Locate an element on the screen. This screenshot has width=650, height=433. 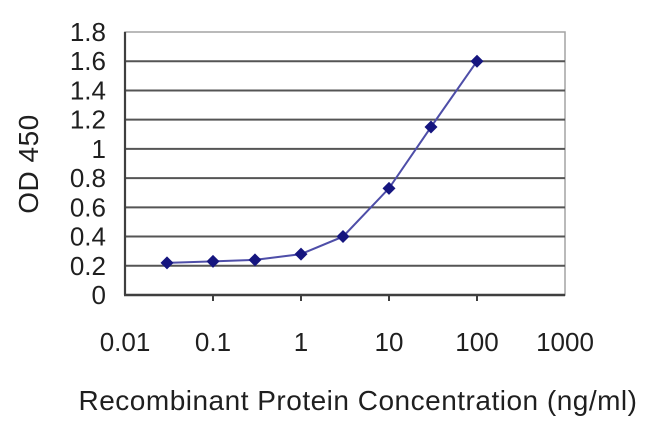
x-tick-label: 100 is located at coordinates (476, 342).